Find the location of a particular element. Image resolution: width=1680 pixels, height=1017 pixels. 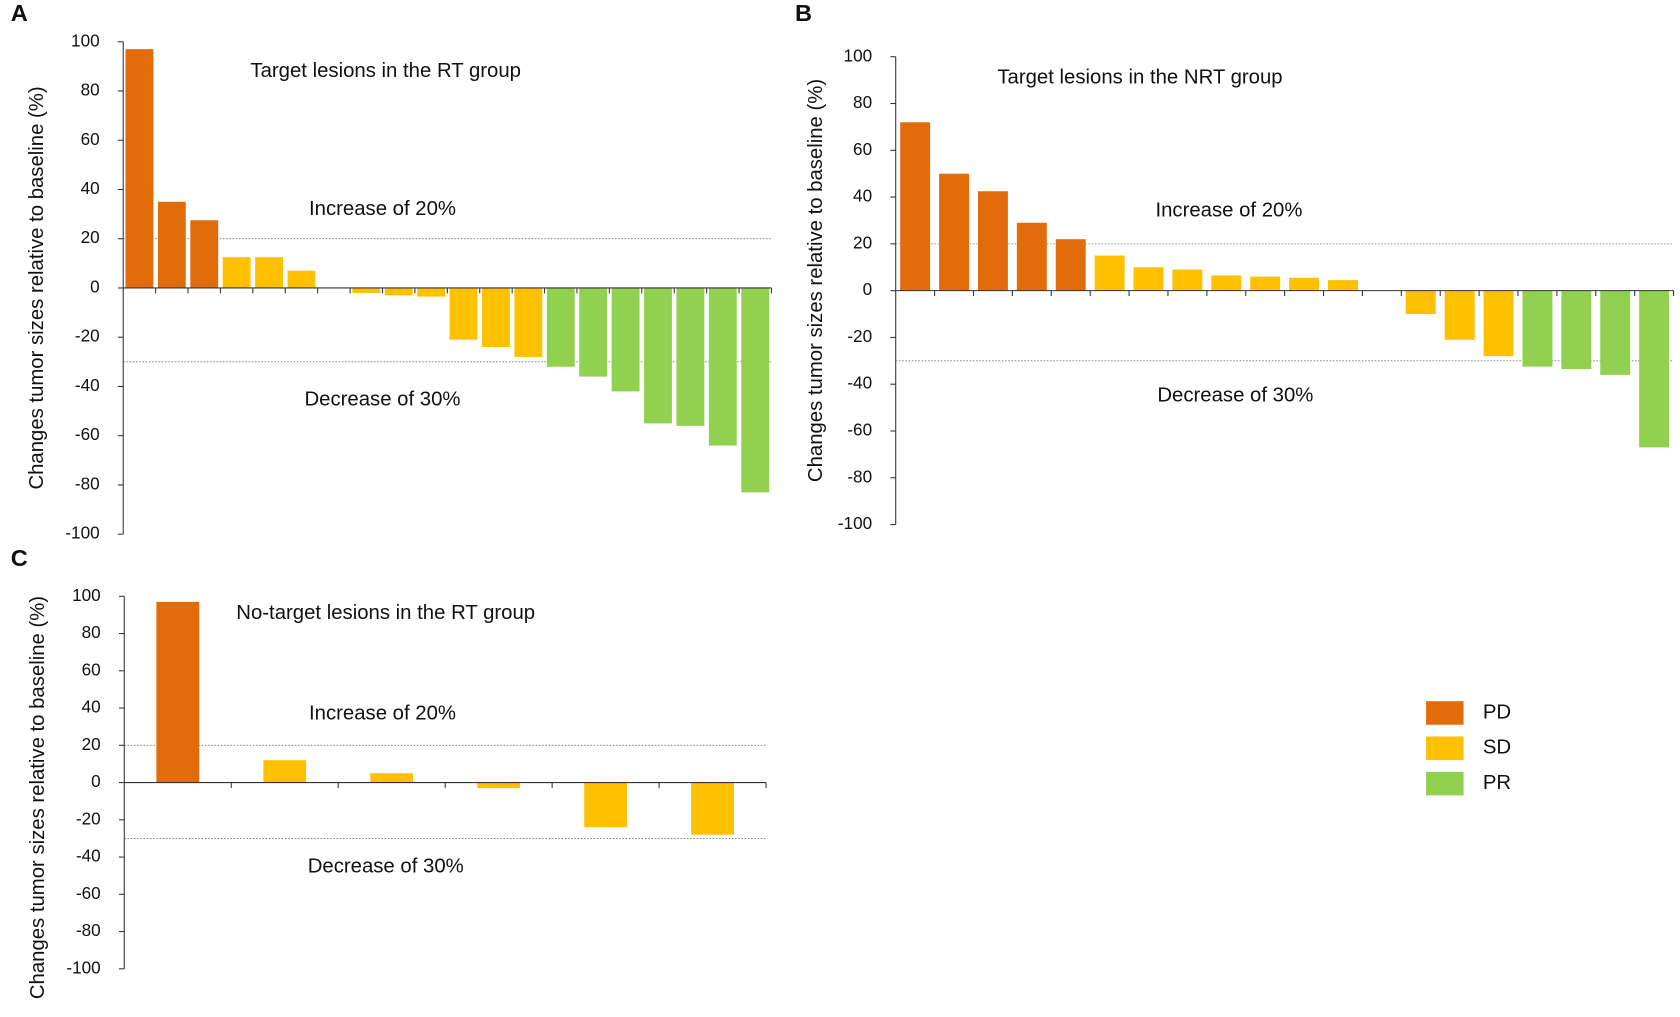

chart-title: Target lesions in the RT group is located at coordinates (385, 71).